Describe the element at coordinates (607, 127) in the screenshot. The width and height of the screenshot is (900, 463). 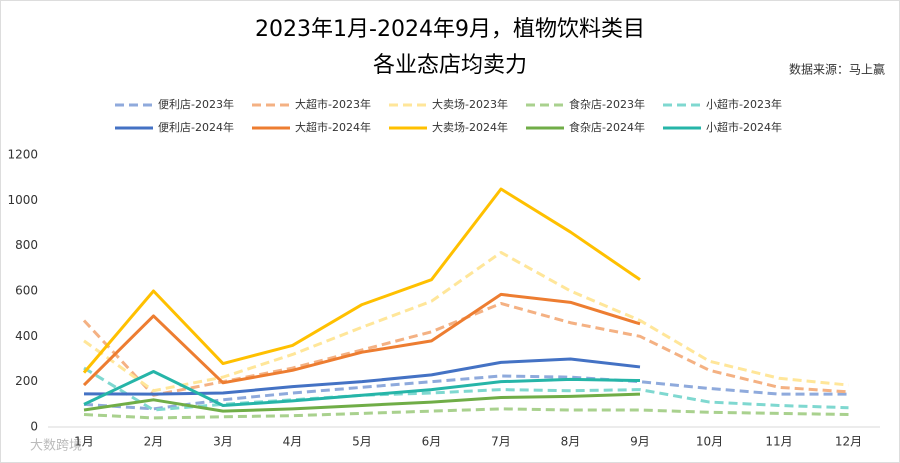
I see `legend-label: 食杂店-2024年` at that location.